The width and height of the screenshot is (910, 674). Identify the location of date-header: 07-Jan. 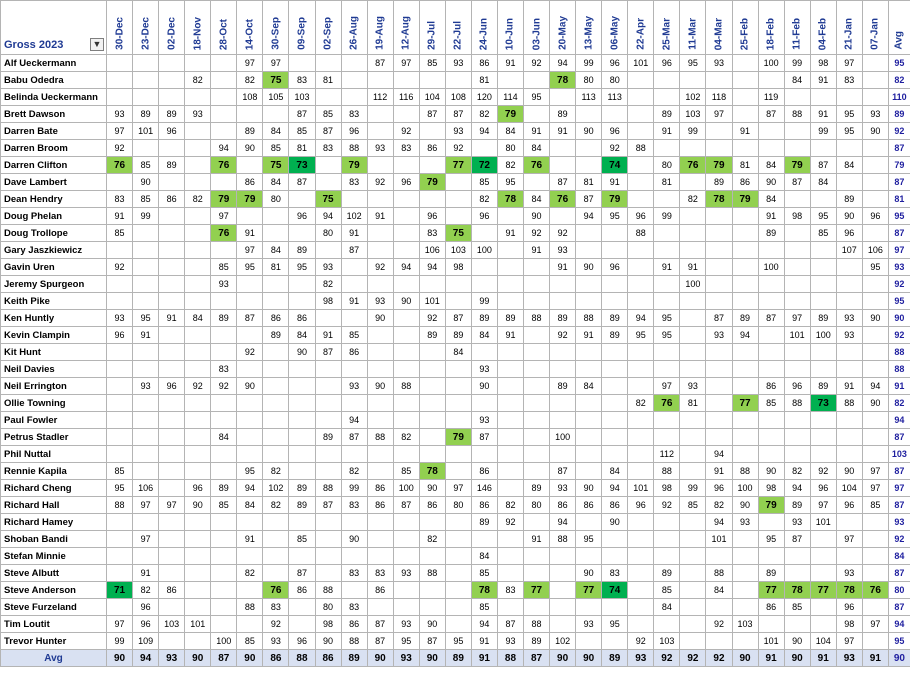
(875, 27).